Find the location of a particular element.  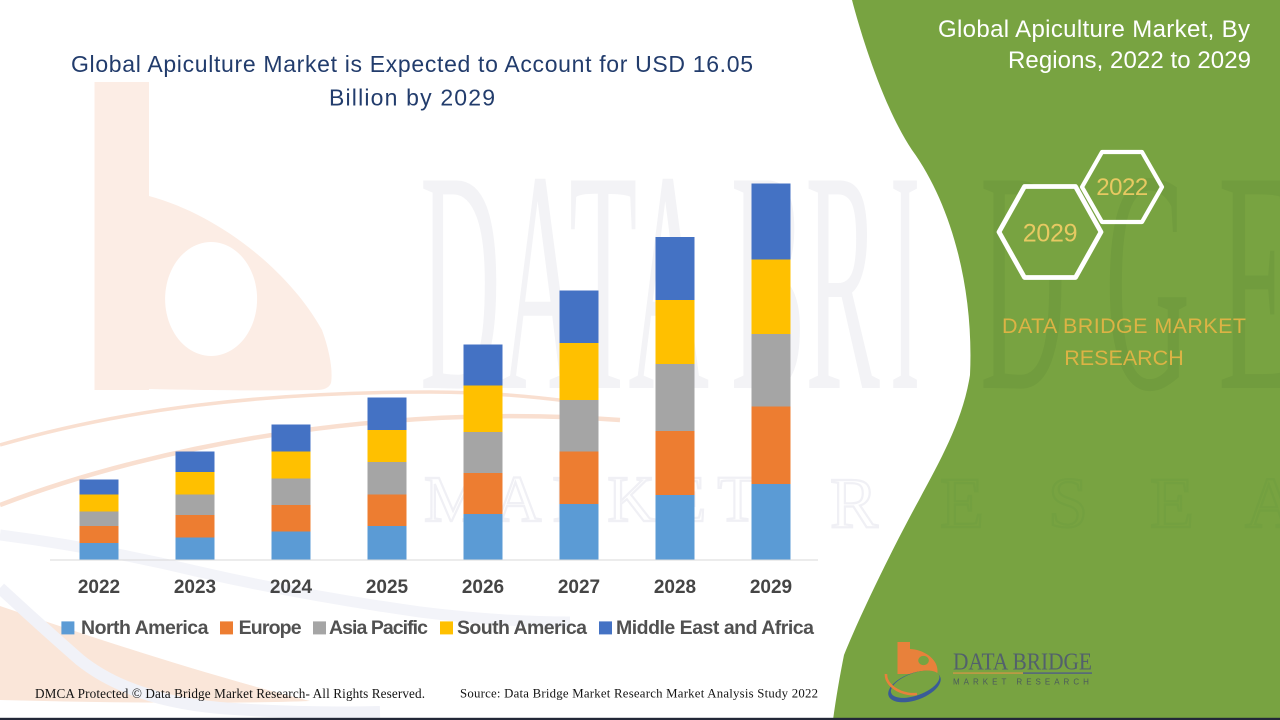

svg-text: Asia Pacific is located at coordinates (378, 628).